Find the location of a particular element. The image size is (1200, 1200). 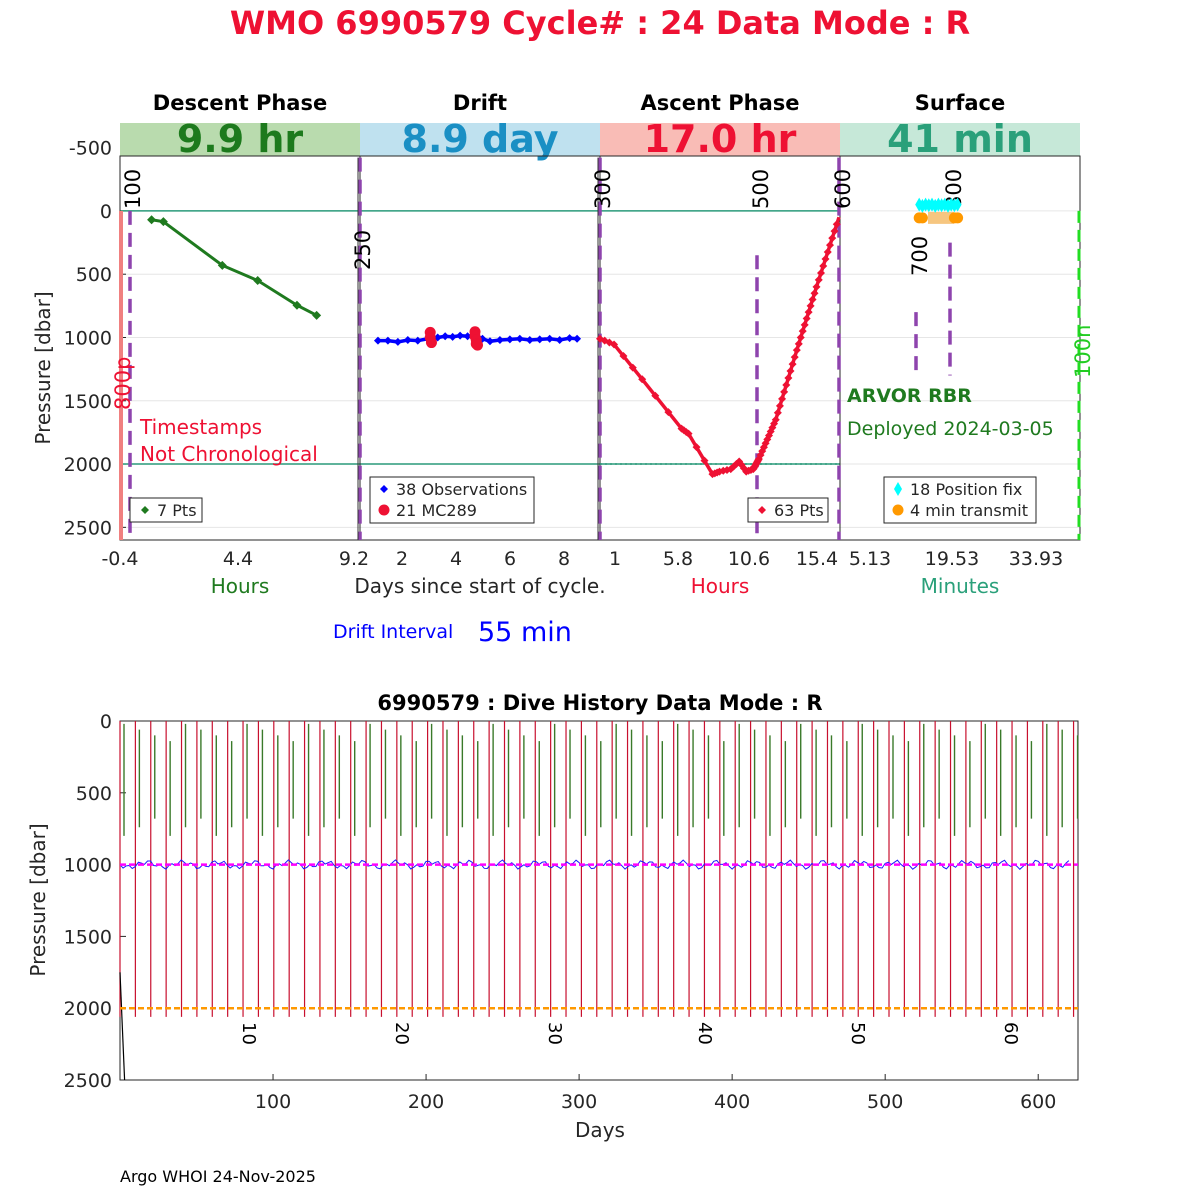

deployment-date: Deployed 2024-03-05 is located at coordinates (950, 429).